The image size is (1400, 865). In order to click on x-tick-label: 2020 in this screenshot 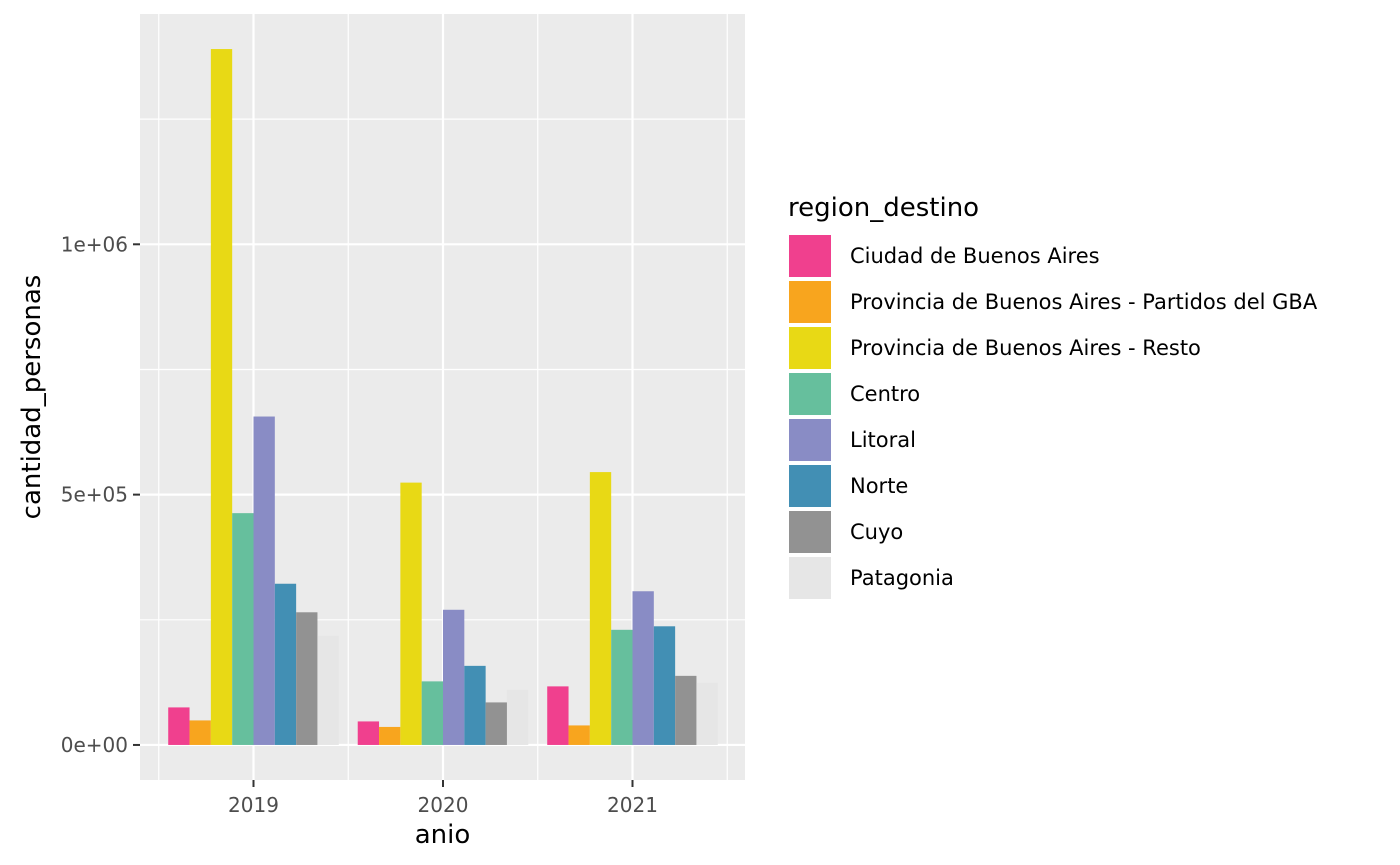, I will do `click(443, 805)`.